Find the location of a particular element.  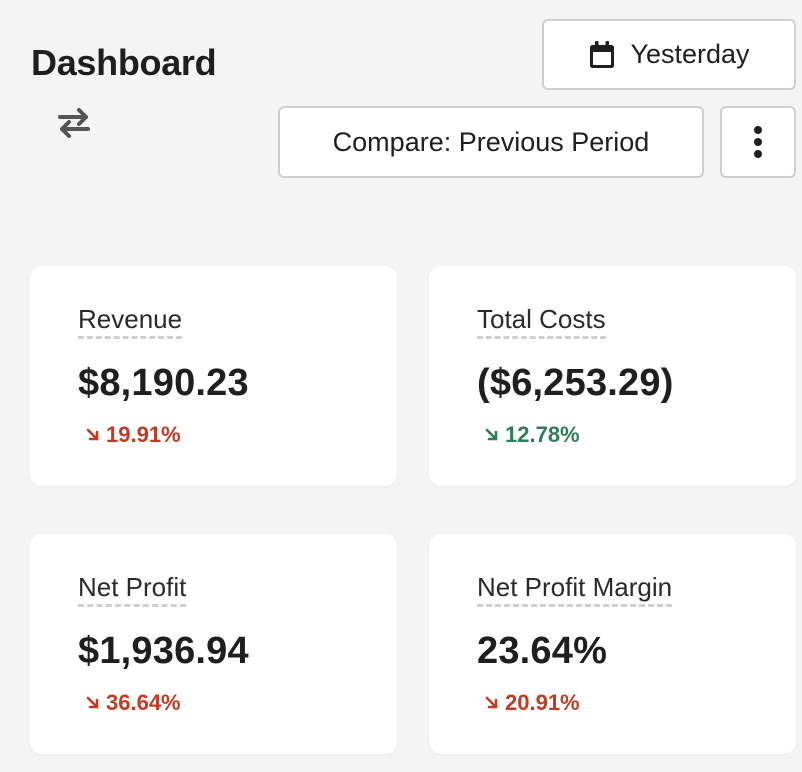

metric-change-value: 19.91% is located at coordinates (143, 434).